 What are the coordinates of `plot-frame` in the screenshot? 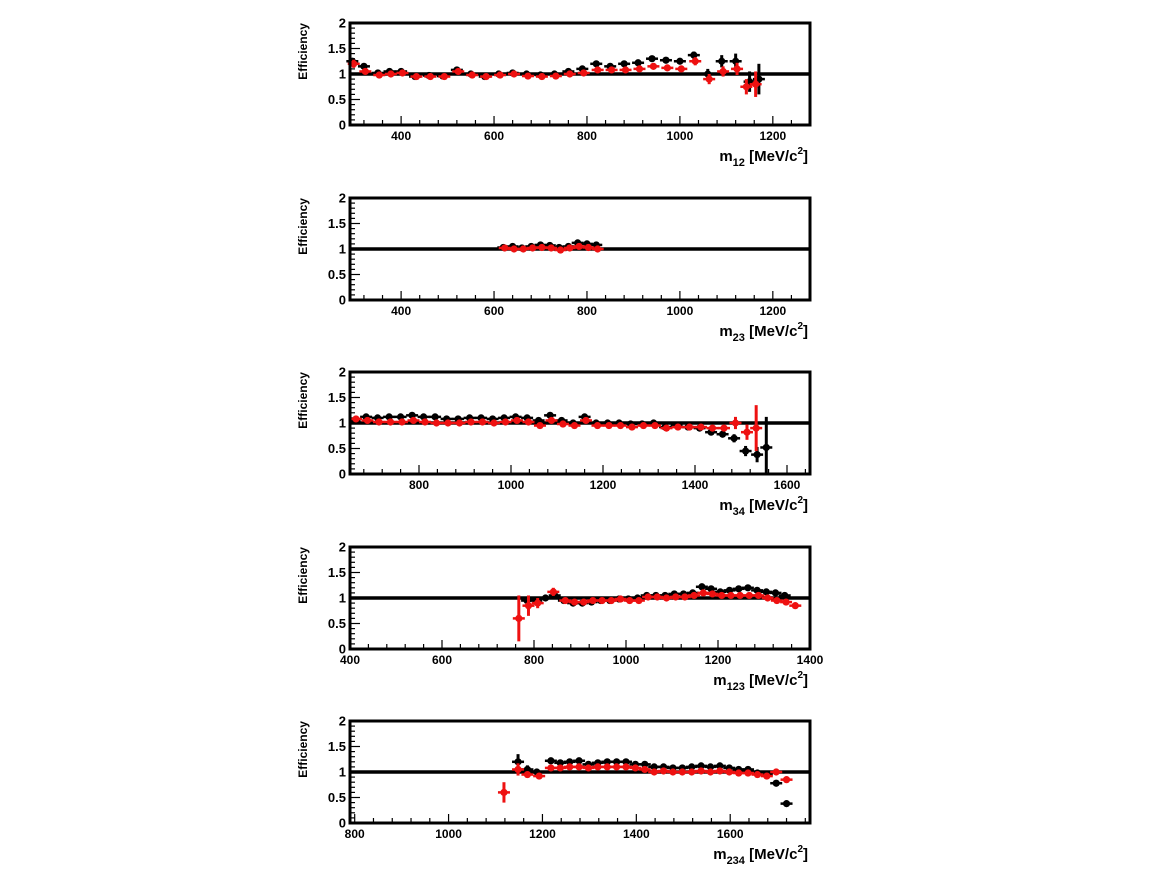 It's located at (580, 249).